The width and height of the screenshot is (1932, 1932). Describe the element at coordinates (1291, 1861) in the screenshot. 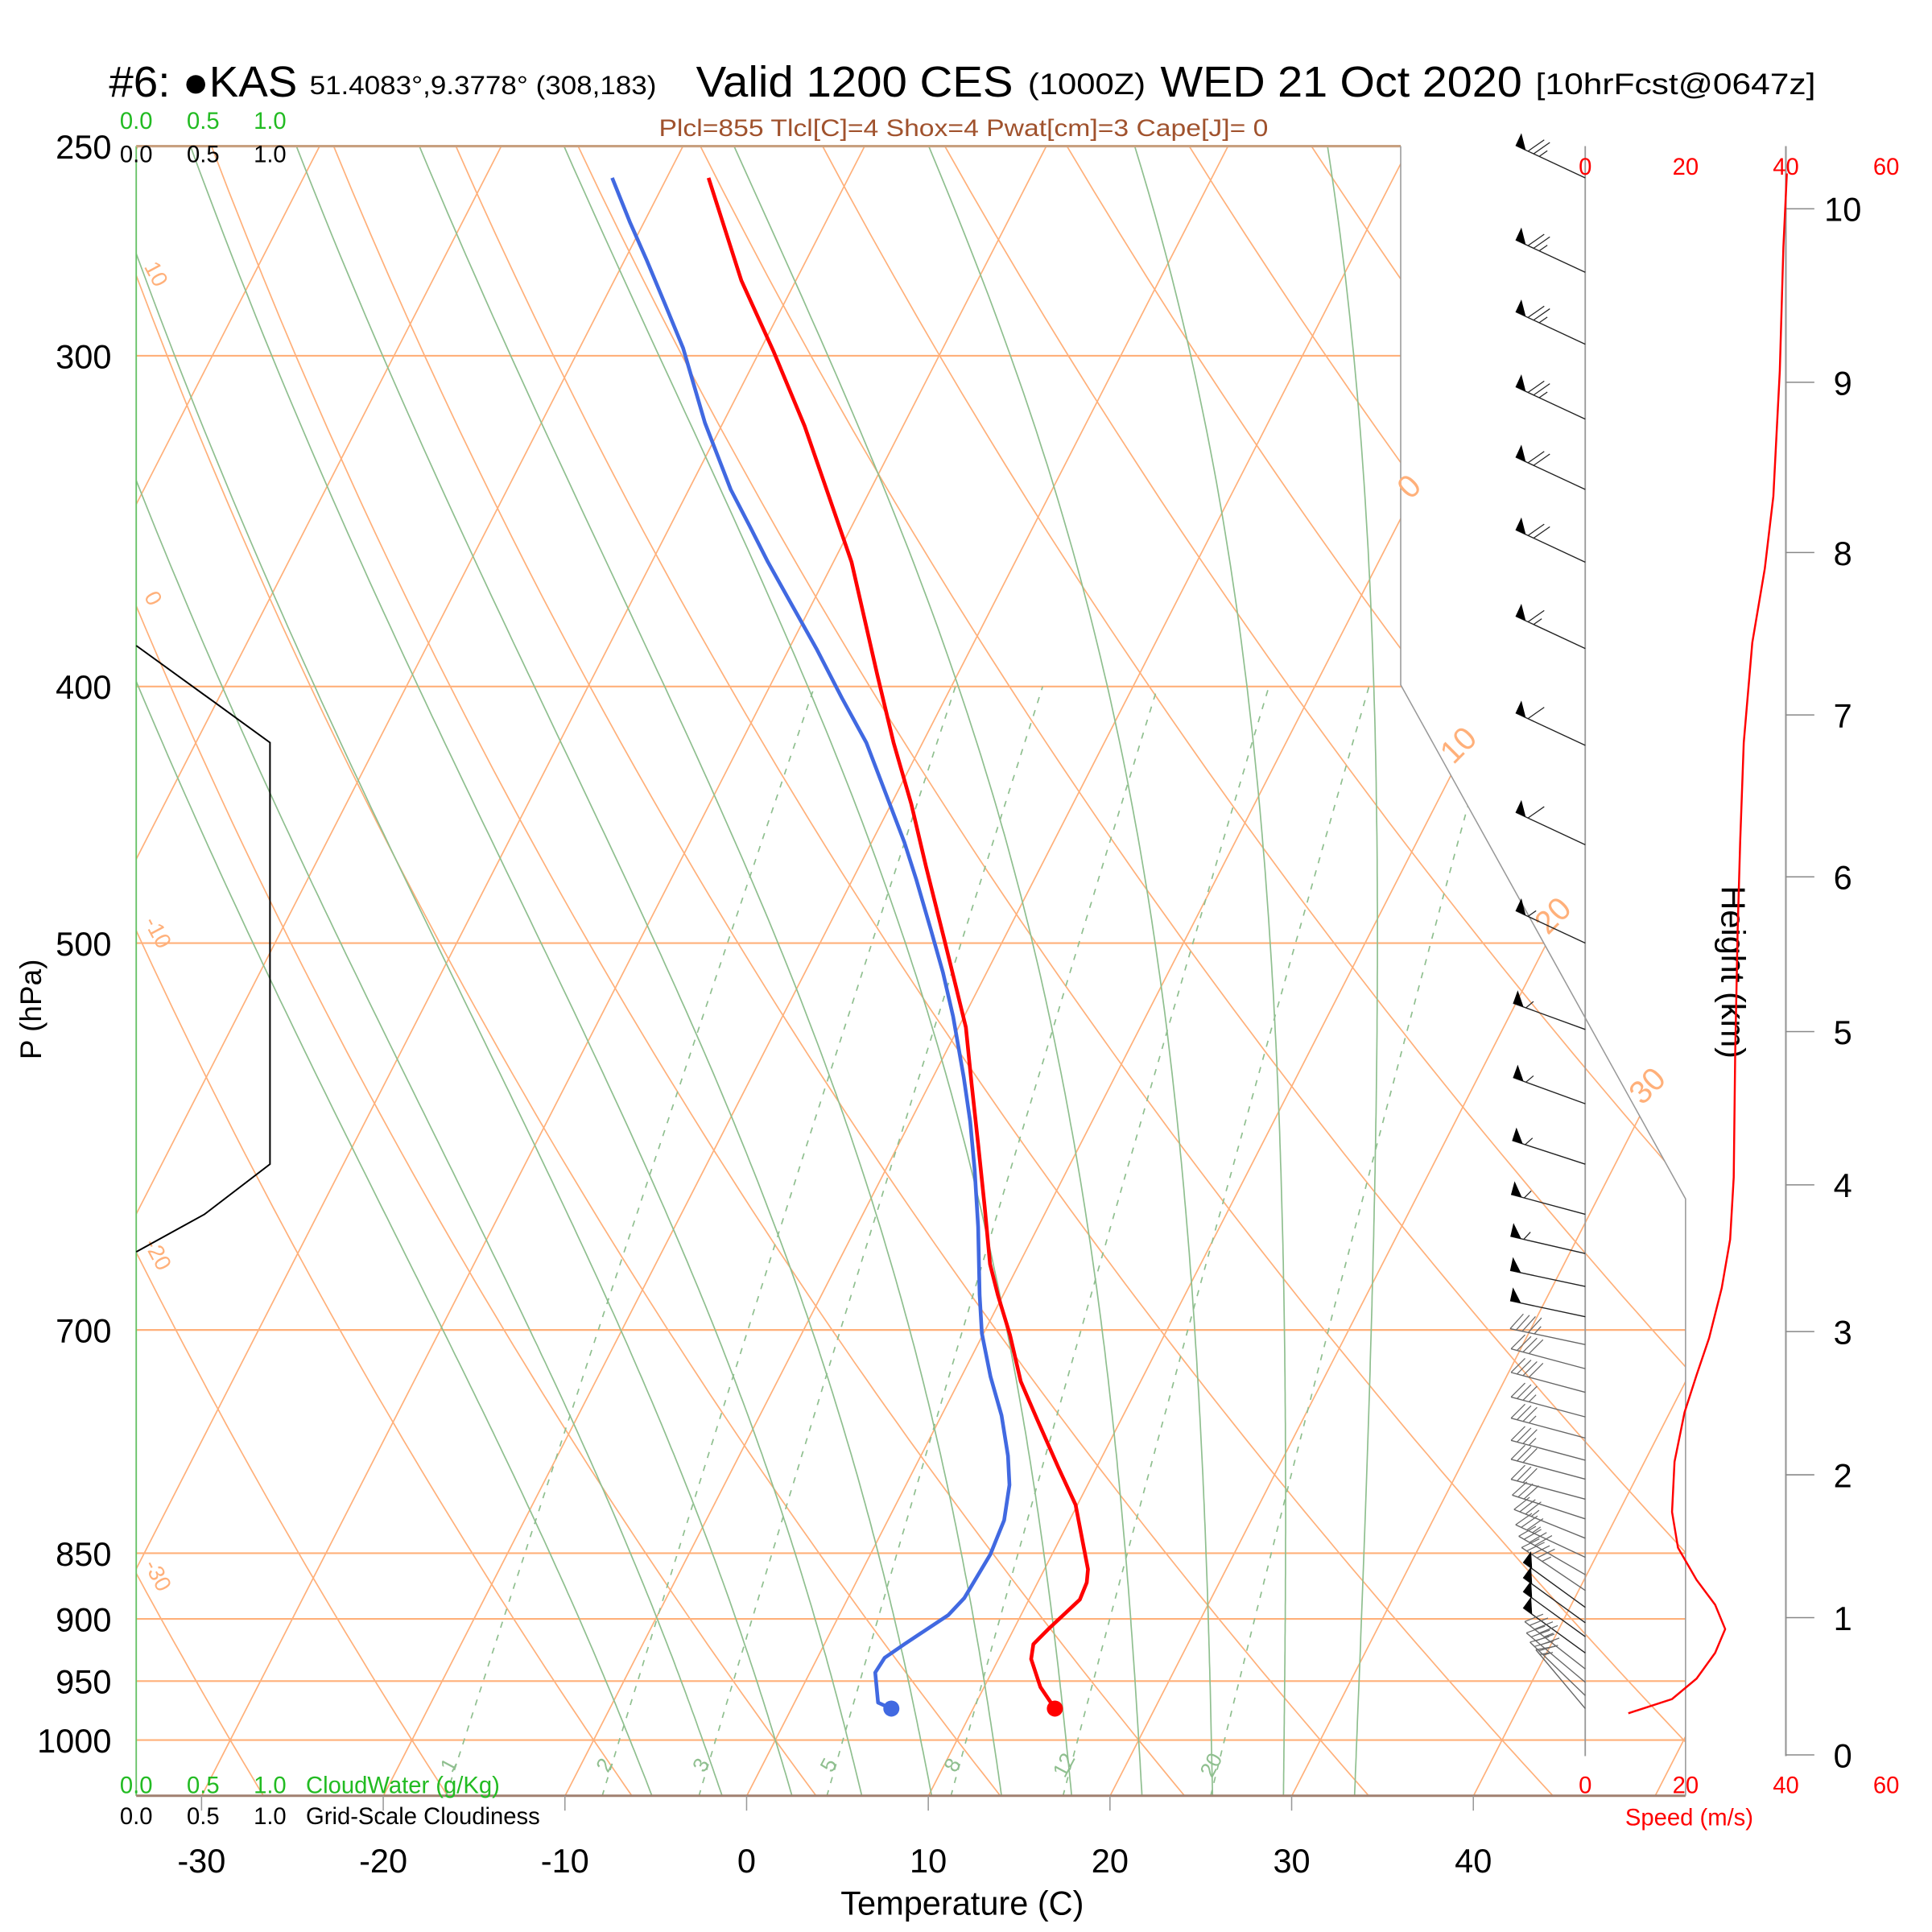

I see `x-tick-label: 30` at that location.